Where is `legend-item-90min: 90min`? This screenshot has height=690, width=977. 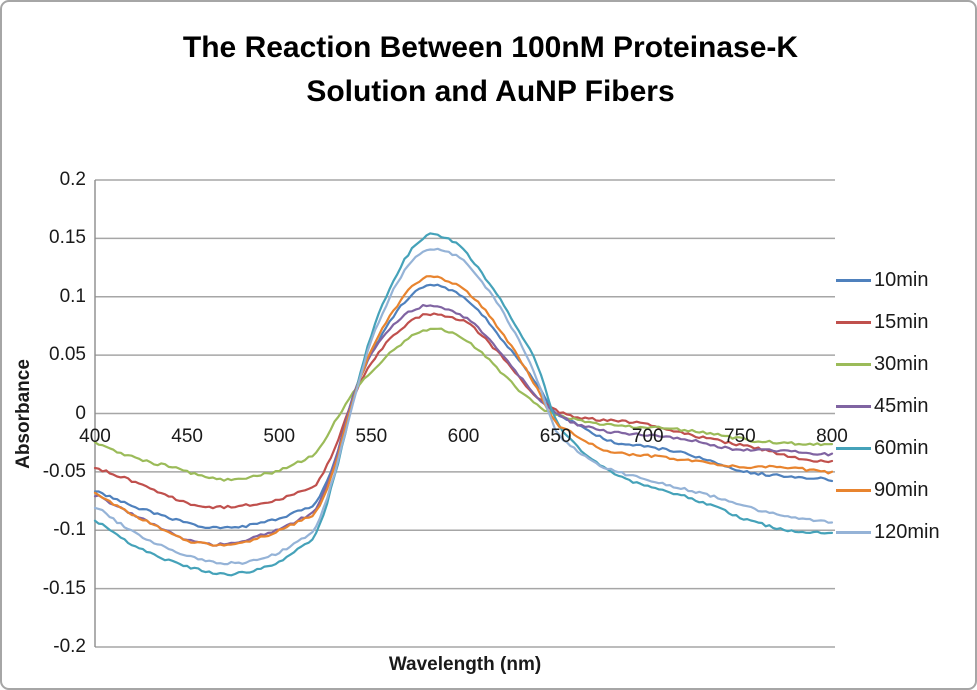 legend-item-90min: 90min is located at coordinates (888, 490).